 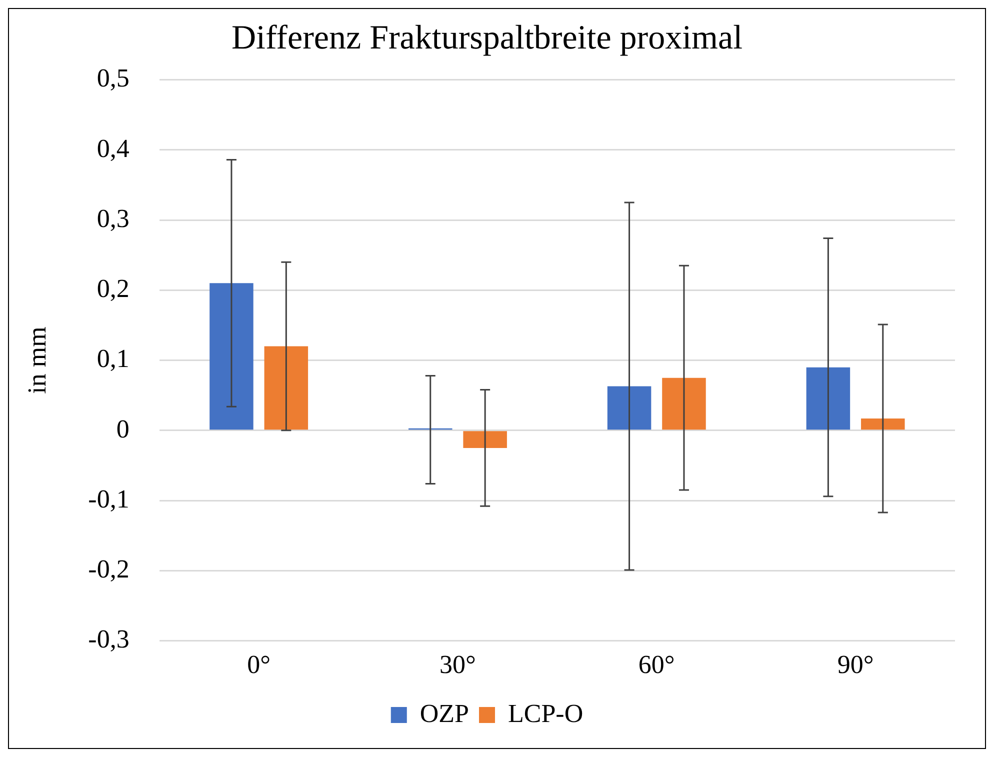 I want to click on y-axis-title: in mm, so click(x=37, y=360).